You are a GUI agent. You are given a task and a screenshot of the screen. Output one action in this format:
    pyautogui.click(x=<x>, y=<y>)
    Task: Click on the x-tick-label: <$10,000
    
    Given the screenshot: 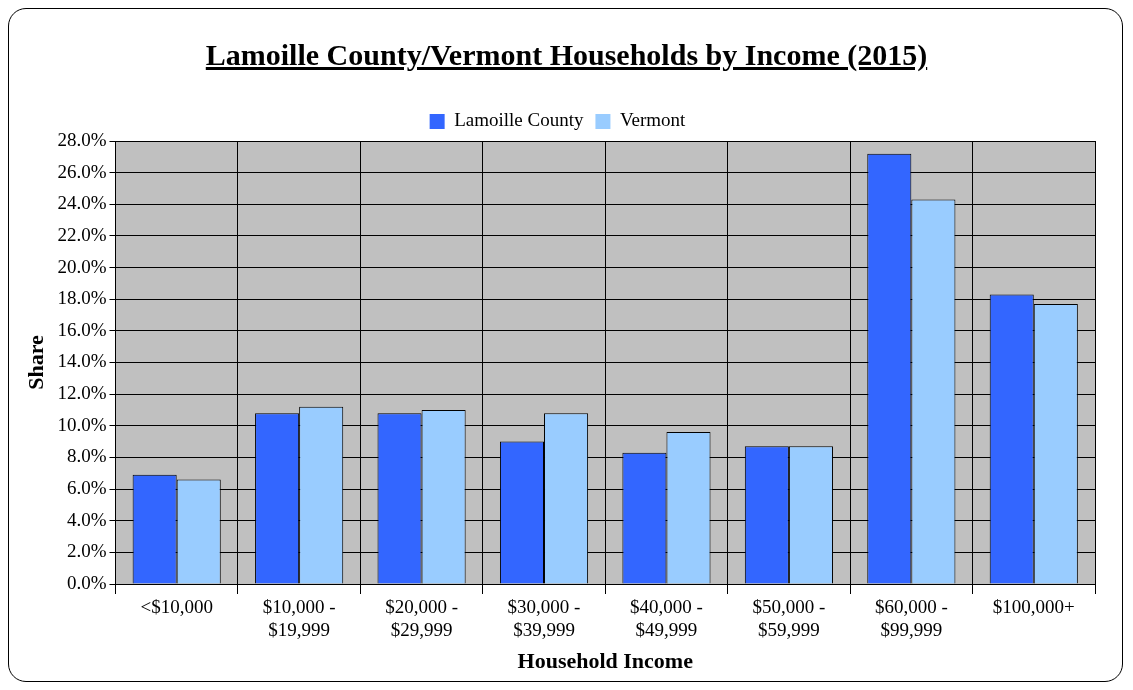 What is the action you would take?
    pyautogui.click(x=176, y=607)
    